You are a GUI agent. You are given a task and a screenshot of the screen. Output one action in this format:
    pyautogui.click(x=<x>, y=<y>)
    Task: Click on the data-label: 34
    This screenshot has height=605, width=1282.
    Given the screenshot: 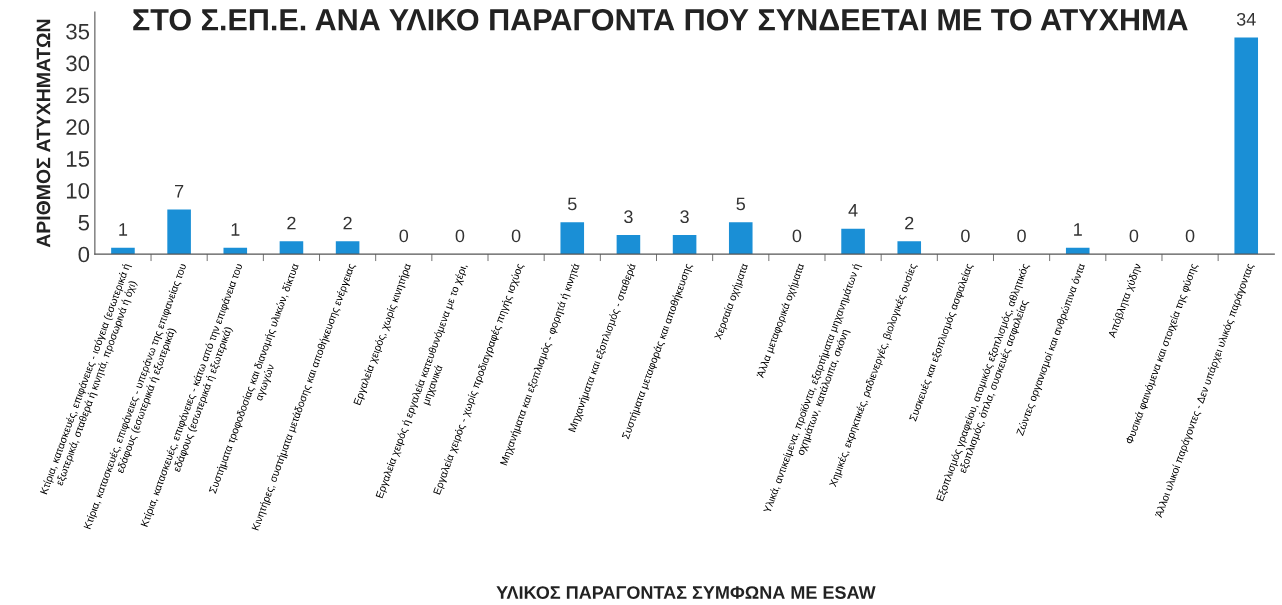 What is the action you would take?
    pyautogui.click(x=1246, y=19)
    